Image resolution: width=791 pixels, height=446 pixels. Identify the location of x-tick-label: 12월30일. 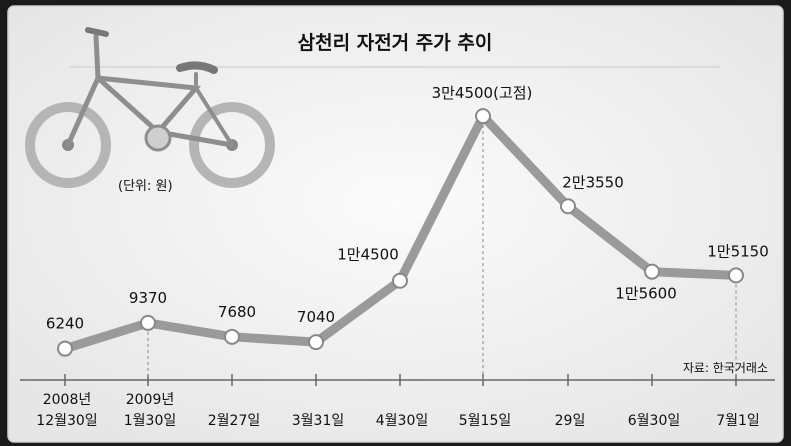
(66, 421).